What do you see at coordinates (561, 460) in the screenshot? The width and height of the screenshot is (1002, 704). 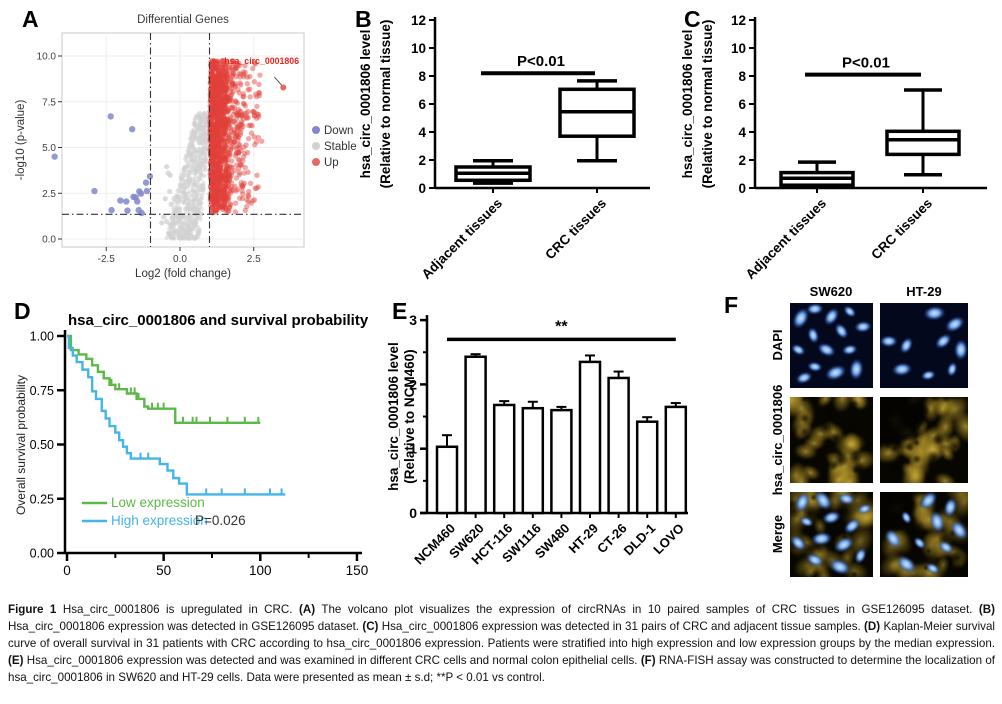 I see `bar-sw480` at bounding box center [561, 460].